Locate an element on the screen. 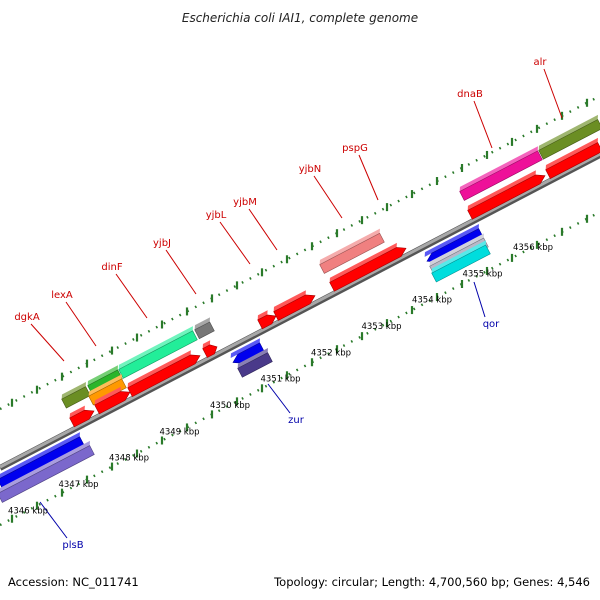 The image size is (600, 600). gene-label-yjbl: yjbL is located at coordinates (216, 215).